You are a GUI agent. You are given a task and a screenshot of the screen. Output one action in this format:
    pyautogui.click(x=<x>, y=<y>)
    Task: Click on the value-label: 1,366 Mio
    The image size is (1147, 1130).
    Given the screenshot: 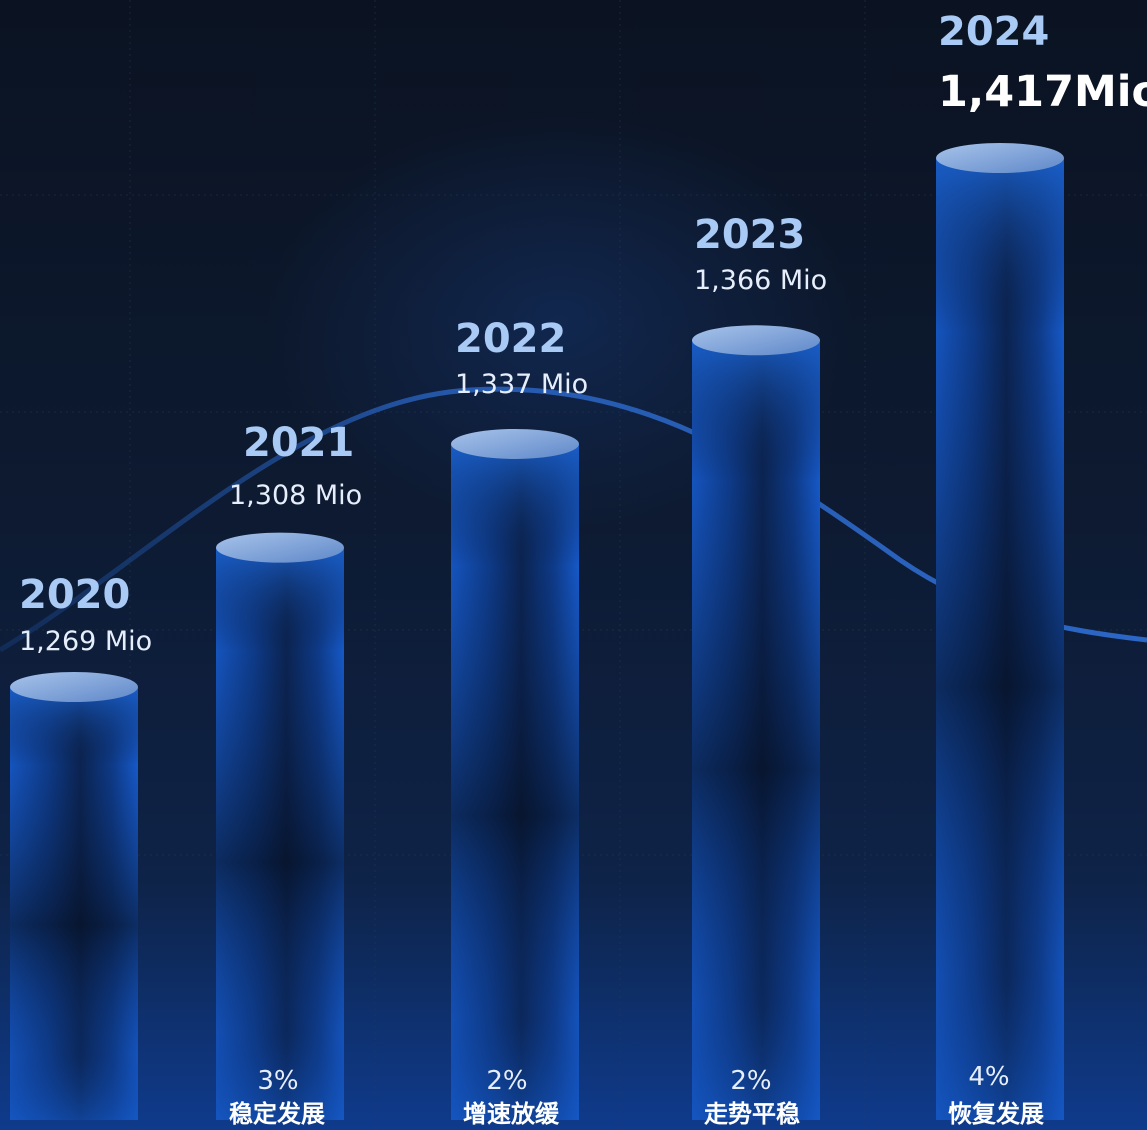 What is the action you would take?
    pyautogui.click(x=761, y=281)
    